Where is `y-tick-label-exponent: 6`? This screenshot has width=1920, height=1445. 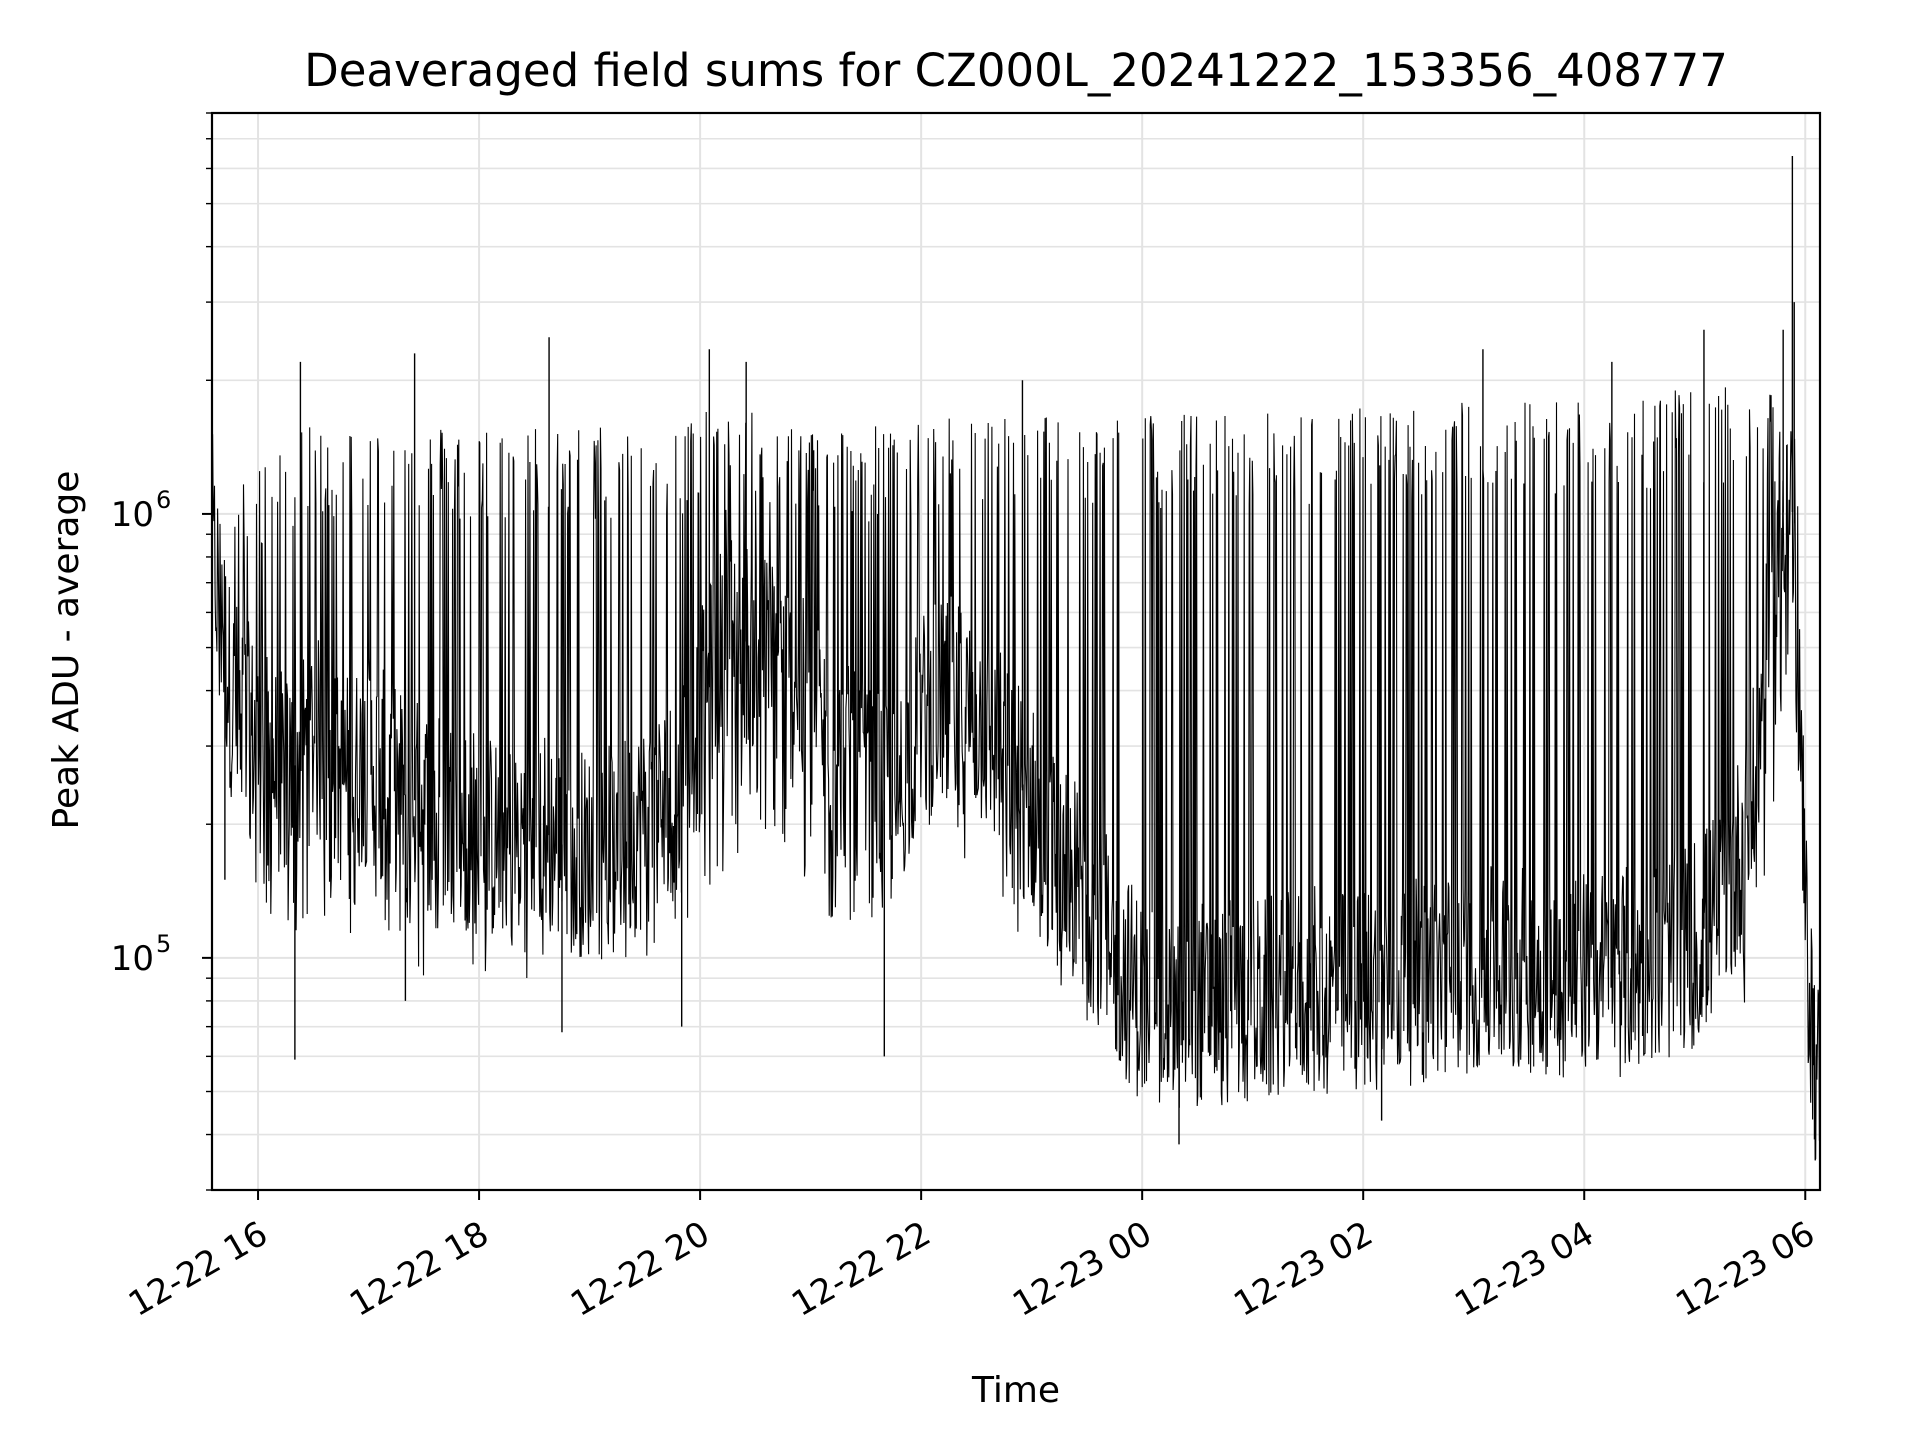 y-tick-label-exponent: 6 is located at coordinates (163, 500).